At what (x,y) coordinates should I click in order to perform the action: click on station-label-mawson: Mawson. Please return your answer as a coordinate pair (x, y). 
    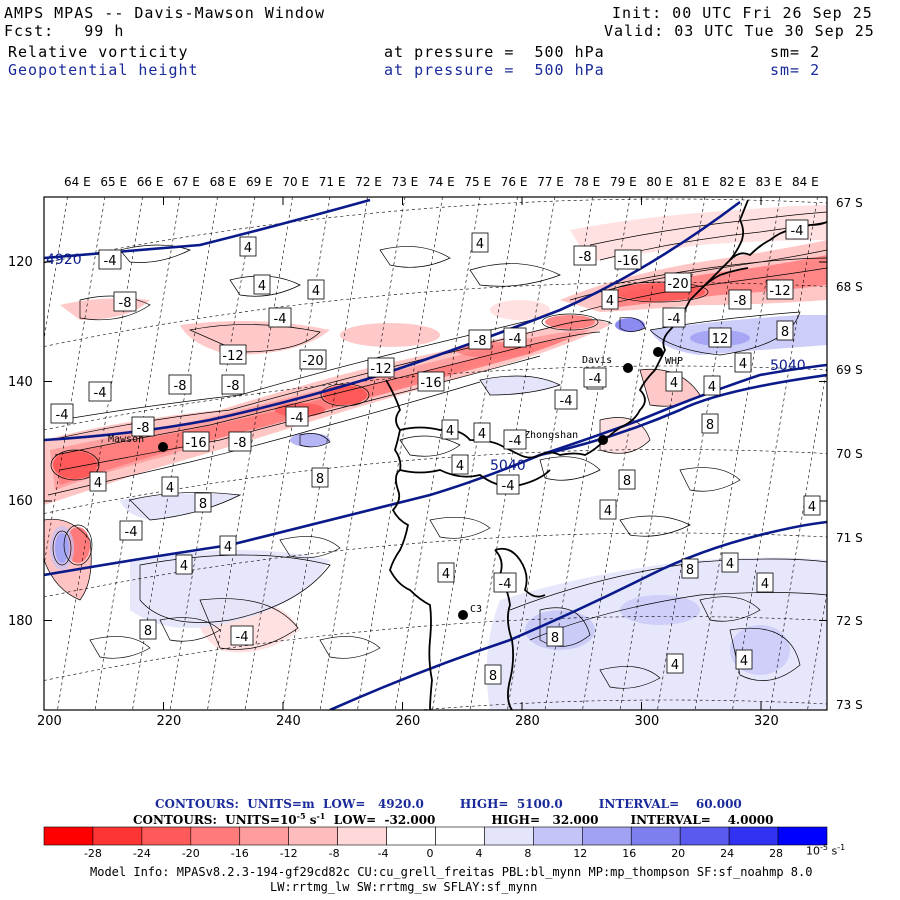
    Looking at the image, I should click on (126, 439).